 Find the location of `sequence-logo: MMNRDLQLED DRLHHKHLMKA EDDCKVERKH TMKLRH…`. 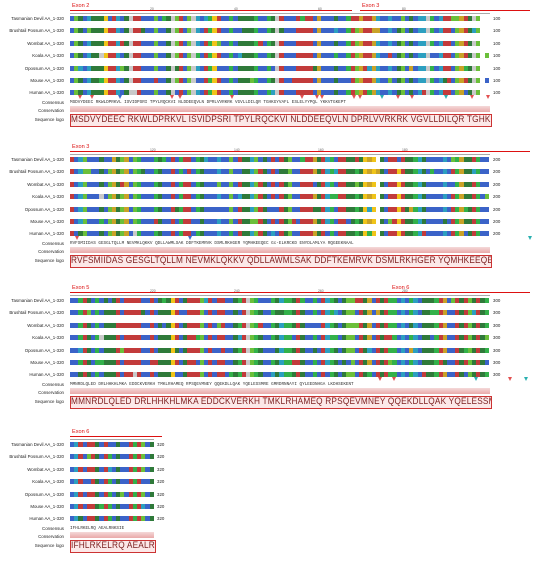

sequence-logo: MMNRDLQLED DRLHHKHLMKA EDDCKVERKH TMKLRH… is located at coordinates (281, 402).